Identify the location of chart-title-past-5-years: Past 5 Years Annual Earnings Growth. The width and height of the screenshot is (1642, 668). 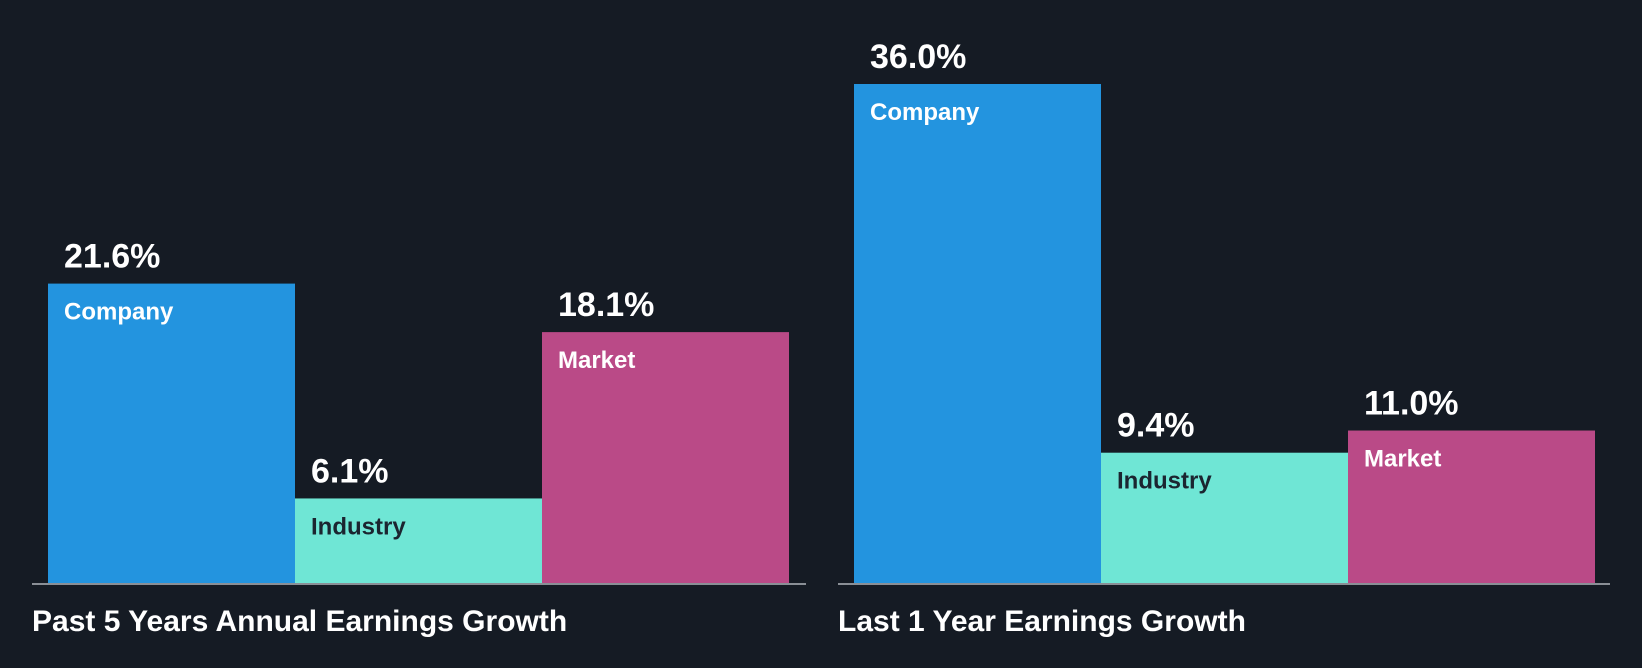
(300, 621).